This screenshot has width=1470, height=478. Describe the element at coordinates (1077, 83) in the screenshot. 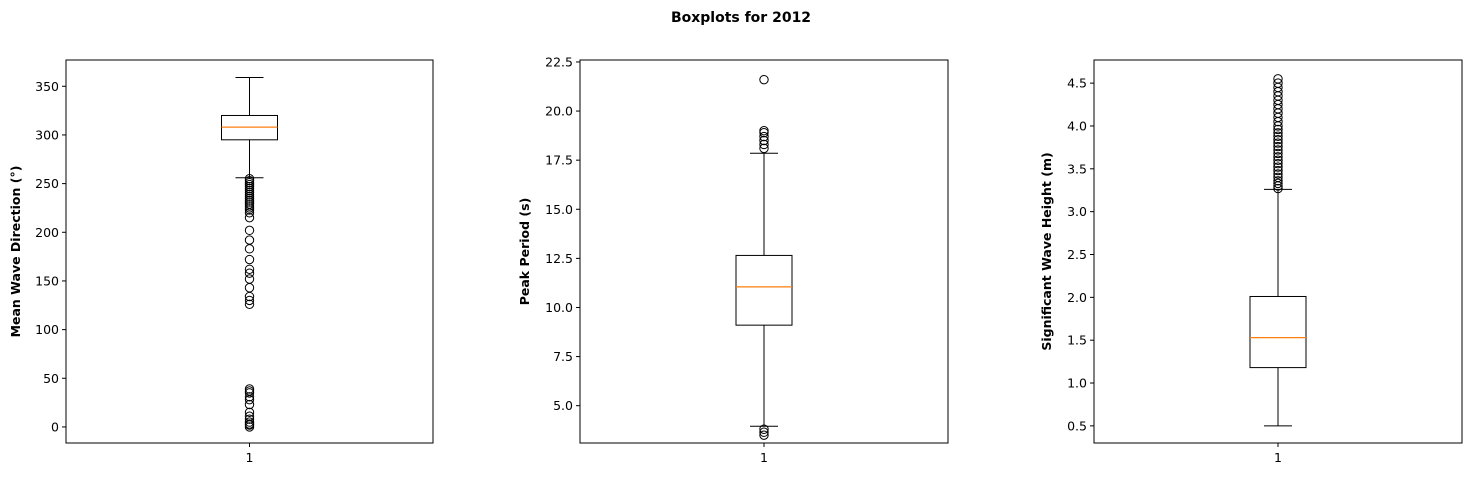

I see `y-tick-label: 4.5` at that location.